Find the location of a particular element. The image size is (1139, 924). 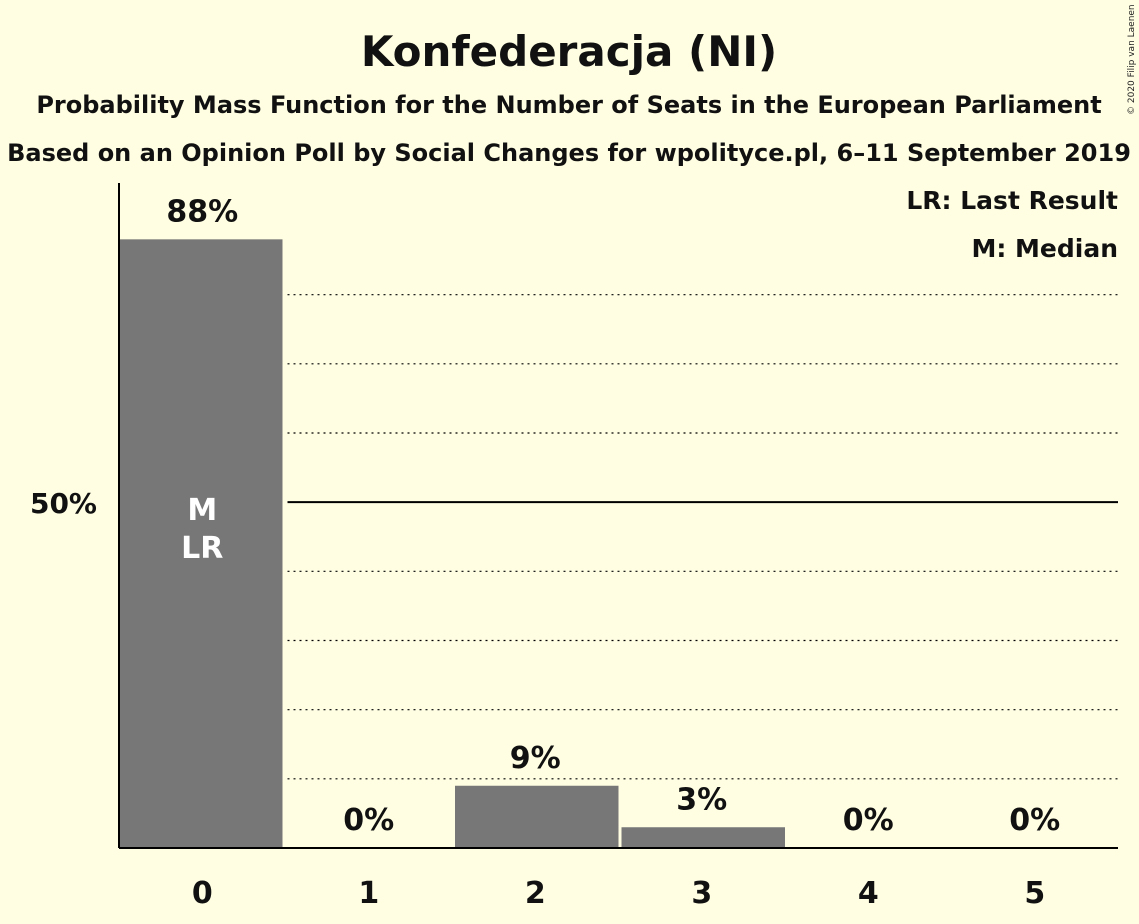

x-tick-label: 2 is located at coordinates (535, 893).